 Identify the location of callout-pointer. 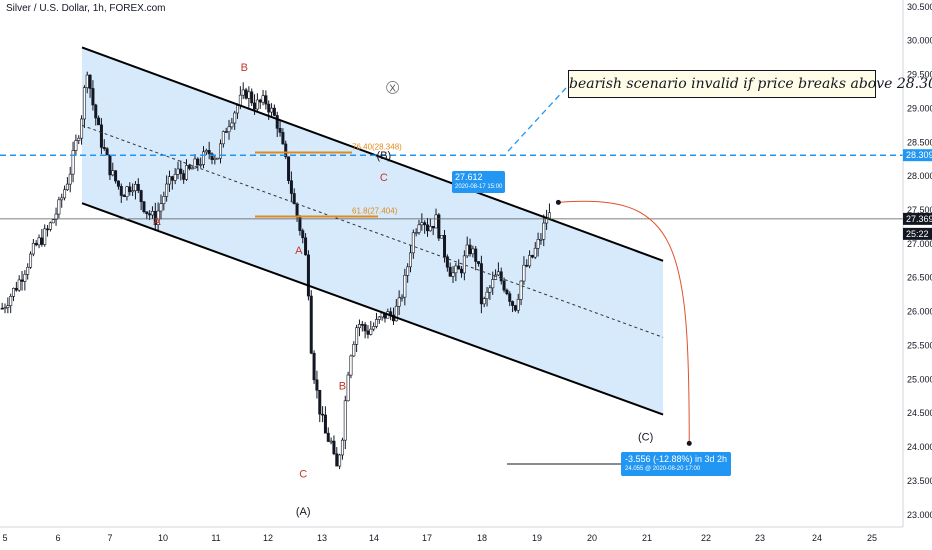
(537, 119).